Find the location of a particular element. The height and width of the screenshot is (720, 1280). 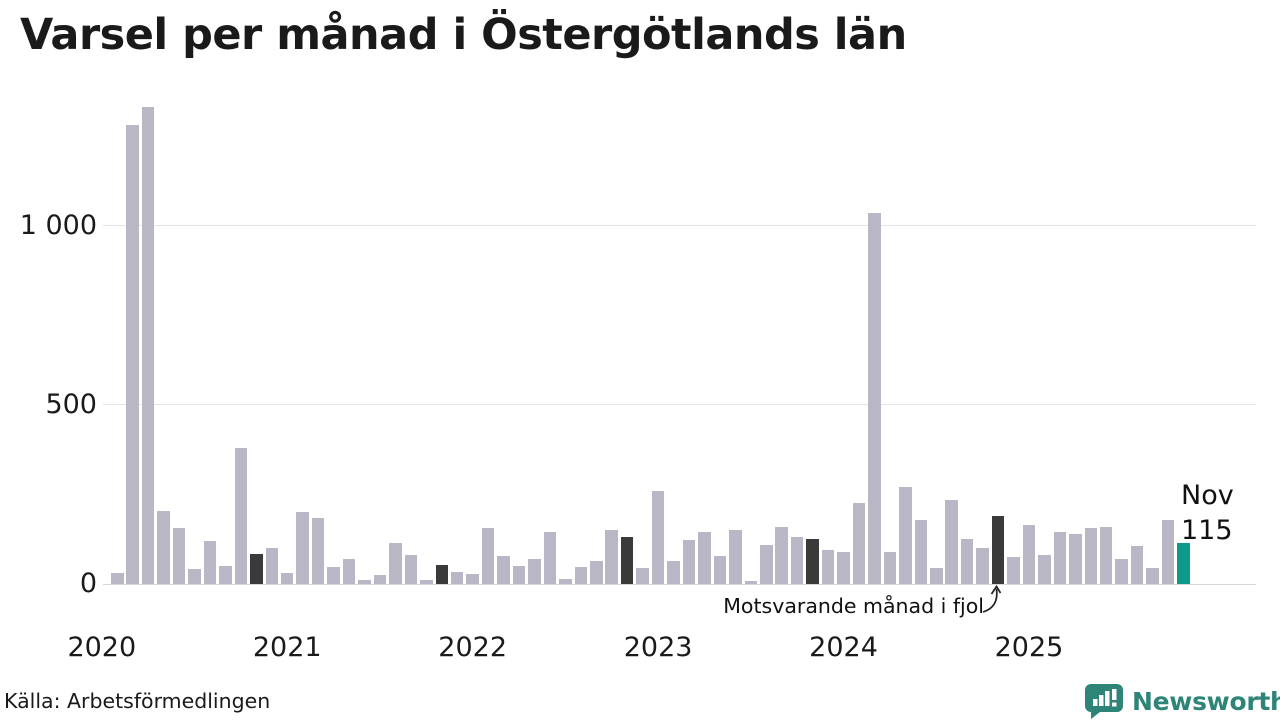

y-axis-tick-0: 0 is located at coordinates (88, 583).